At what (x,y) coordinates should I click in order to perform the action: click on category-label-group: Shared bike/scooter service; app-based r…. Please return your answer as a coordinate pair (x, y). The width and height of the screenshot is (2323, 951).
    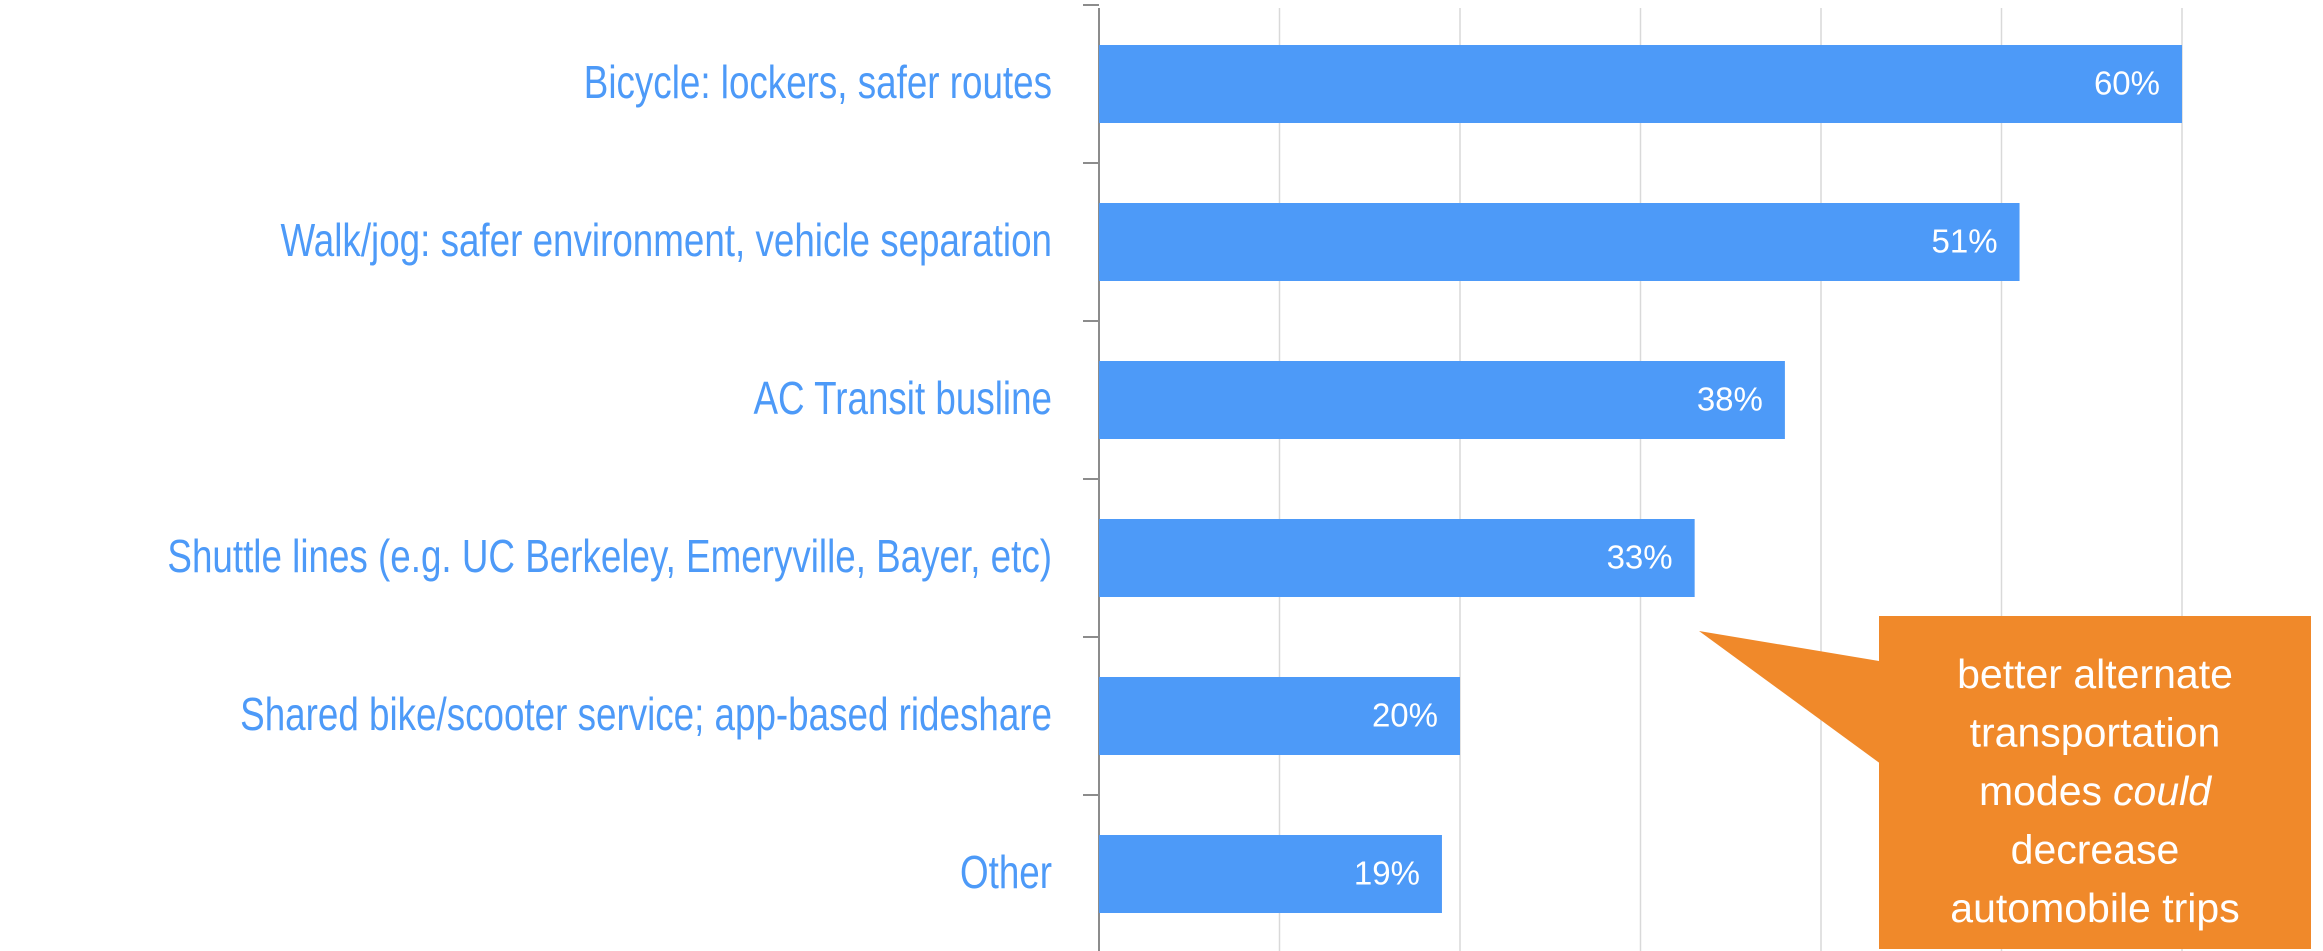
    Looking at the image, I should click on (646, 714).